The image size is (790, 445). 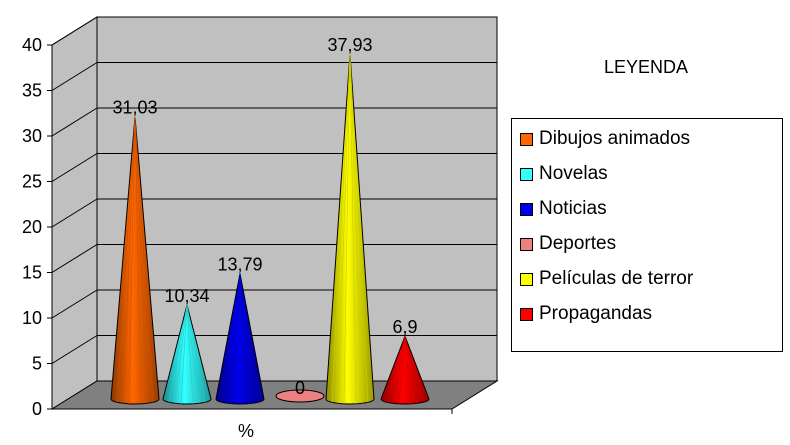 What do you see at coordinates (32, 273) in the screenshot?
I see `y-tick-label: 15` at bounding box center [32, 273].